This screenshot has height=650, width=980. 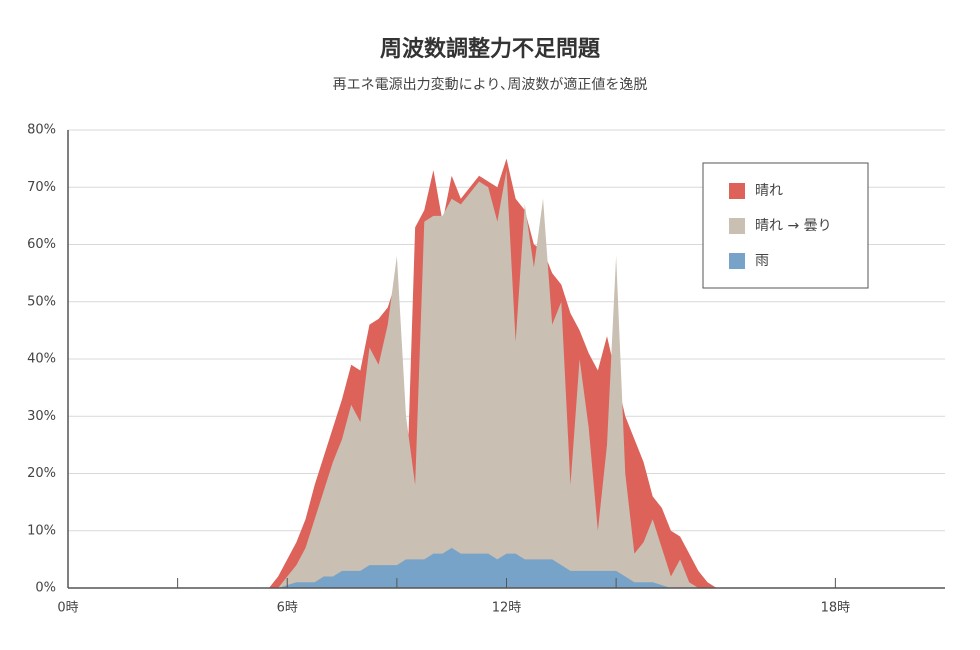 I want to click on chart-title: 周波数調整力不足問題, so click(x=490, y=49).